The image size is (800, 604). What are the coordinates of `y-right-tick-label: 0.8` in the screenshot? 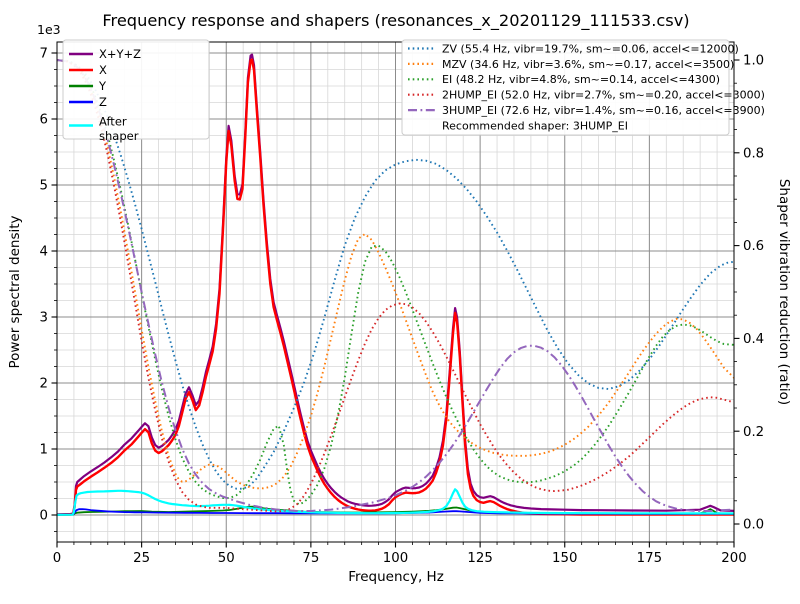 It's located at (753, 153).